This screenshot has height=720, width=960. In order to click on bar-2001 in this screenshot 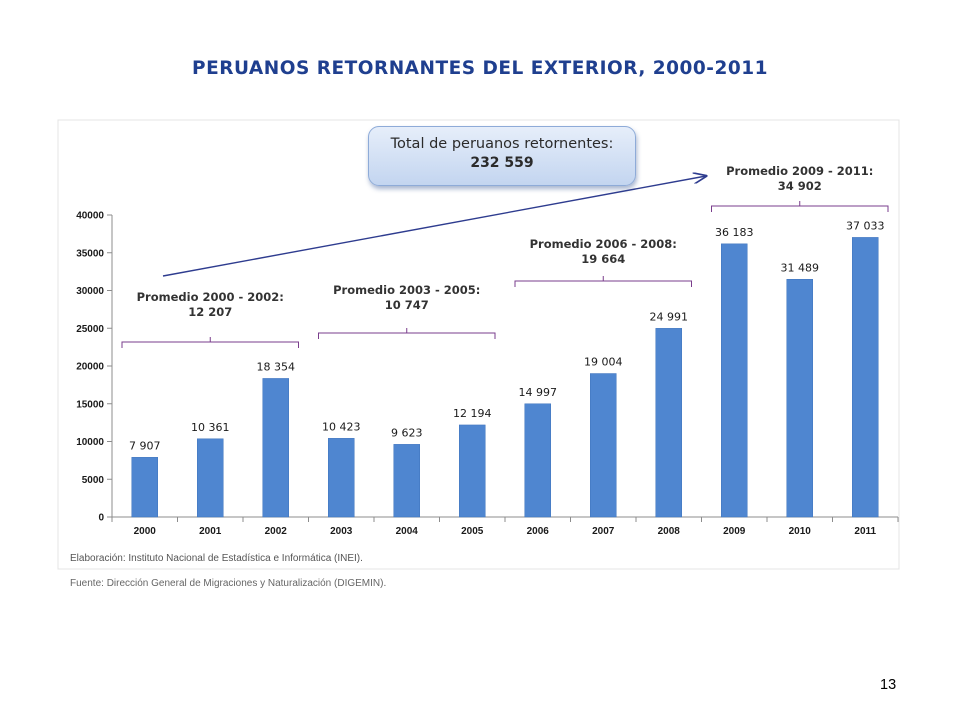, I will do `click(210, 478)`.